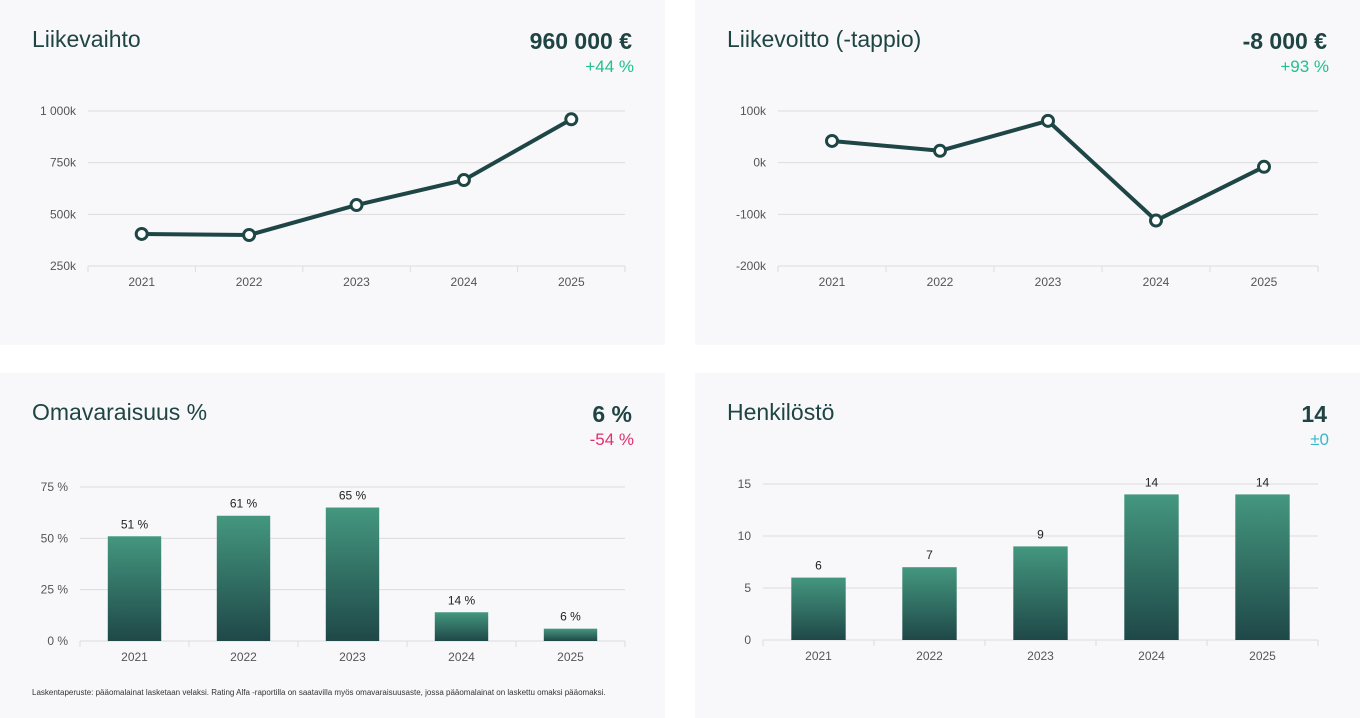  Describe the element at coordinates (63, 266) in the screenshot. I see `y-tick-label: 250k` at that location.